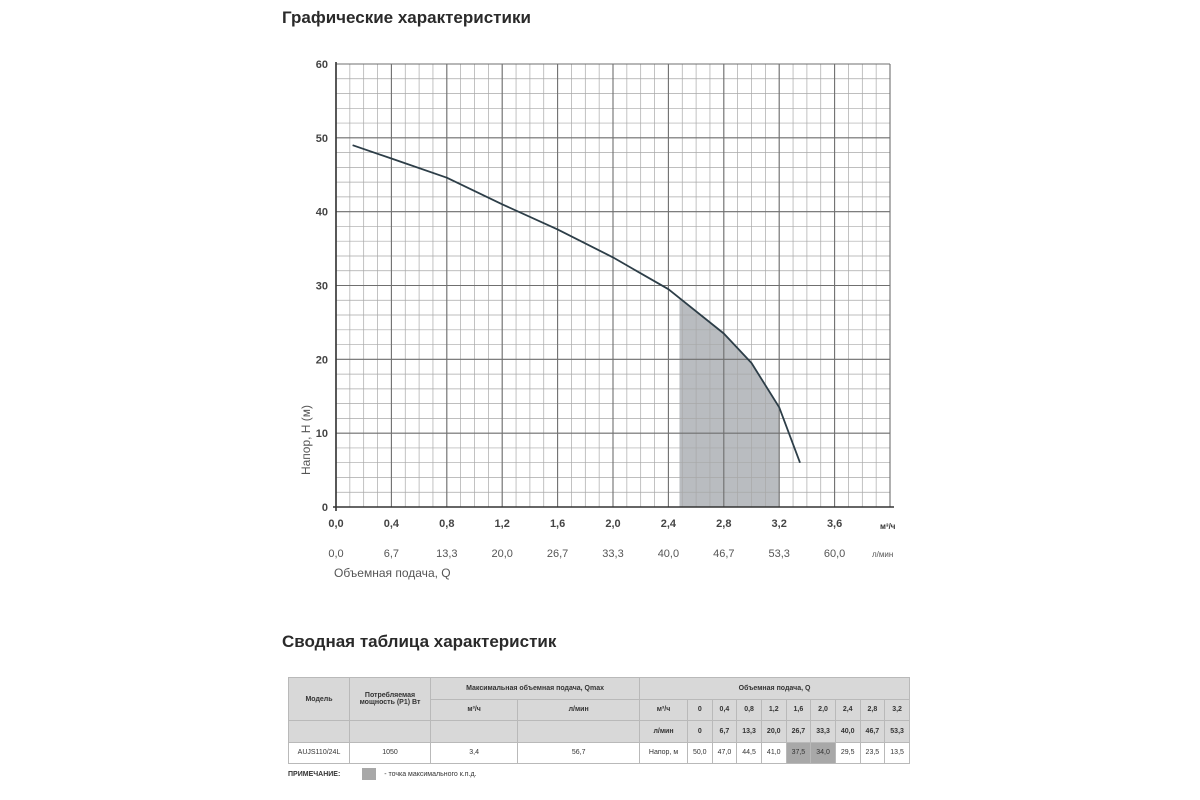  What do you see at coordinates (390, 752) in the screenshot?
I see `power-cell: 1050` at bounding box center [390, 752].